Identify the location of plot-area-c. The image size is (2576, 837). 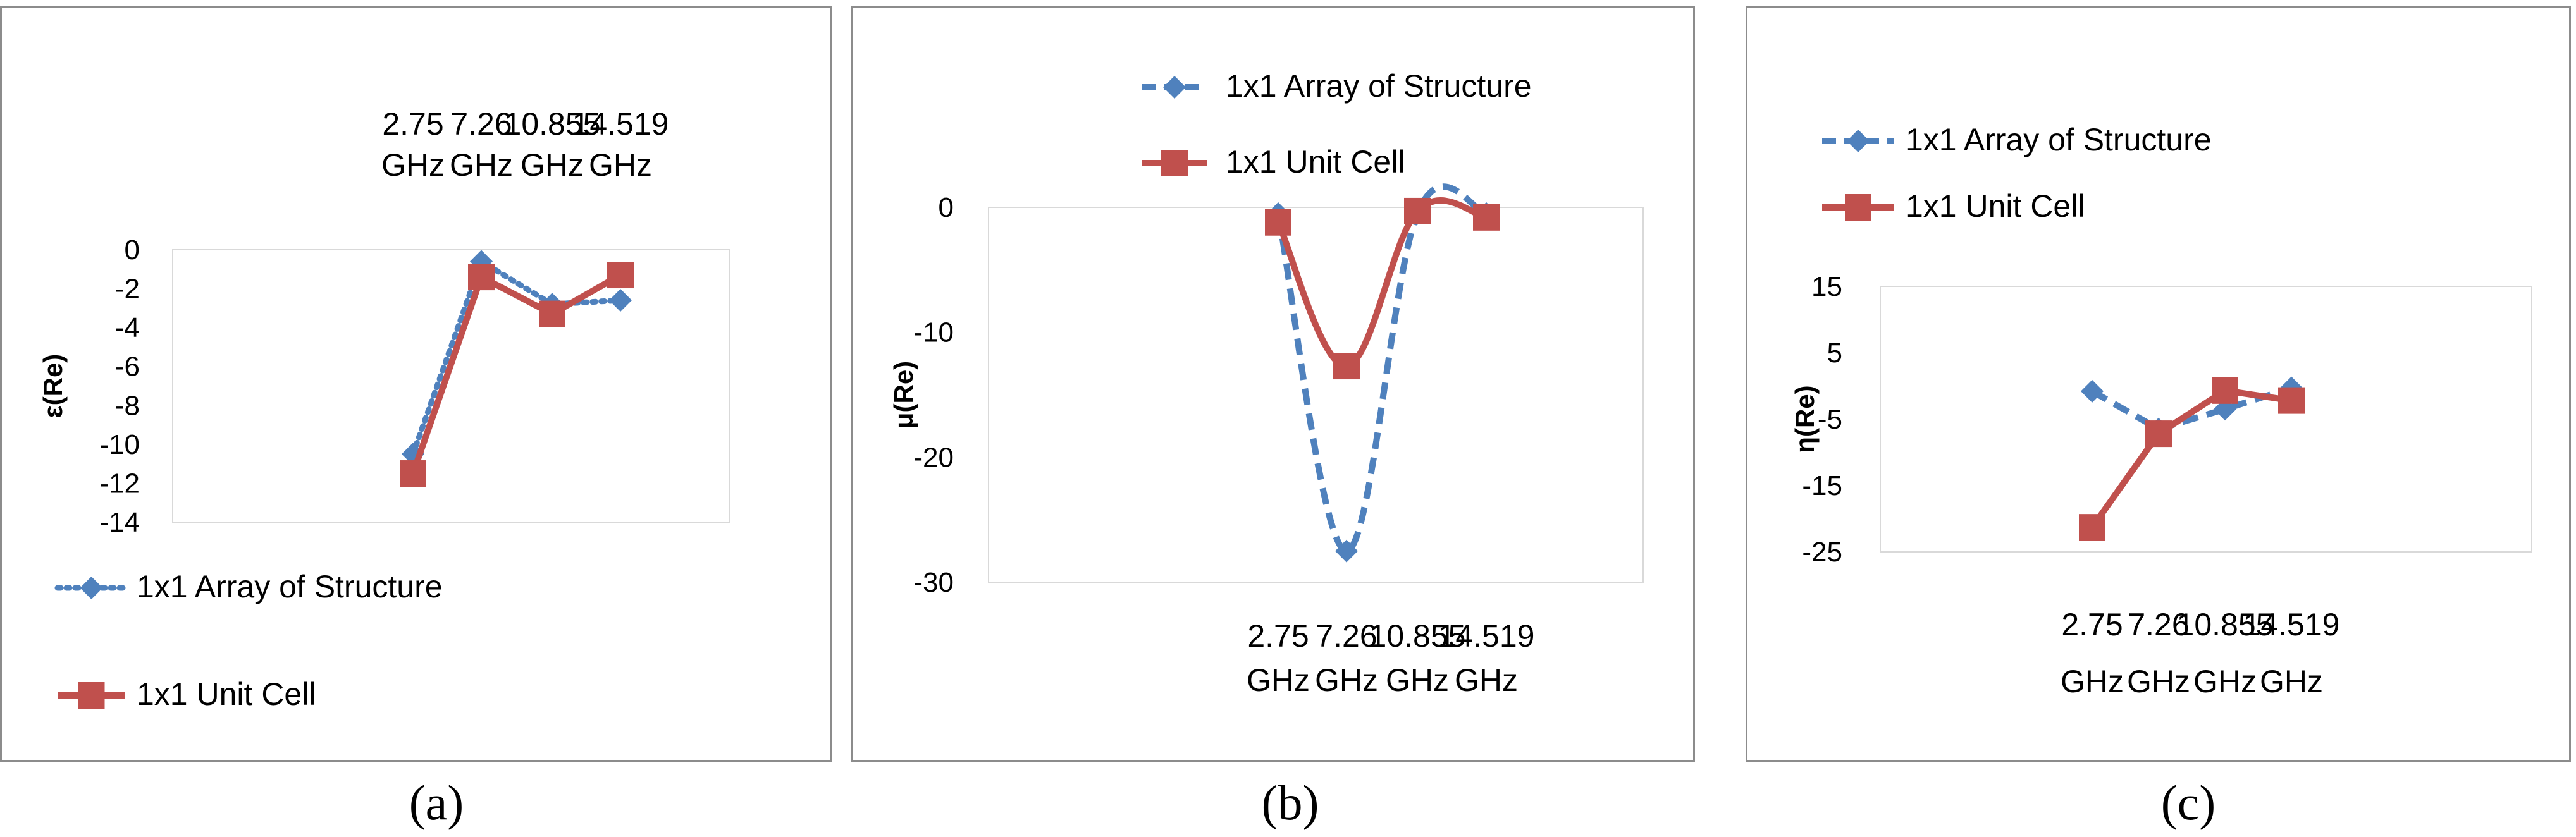
(2206, 419).